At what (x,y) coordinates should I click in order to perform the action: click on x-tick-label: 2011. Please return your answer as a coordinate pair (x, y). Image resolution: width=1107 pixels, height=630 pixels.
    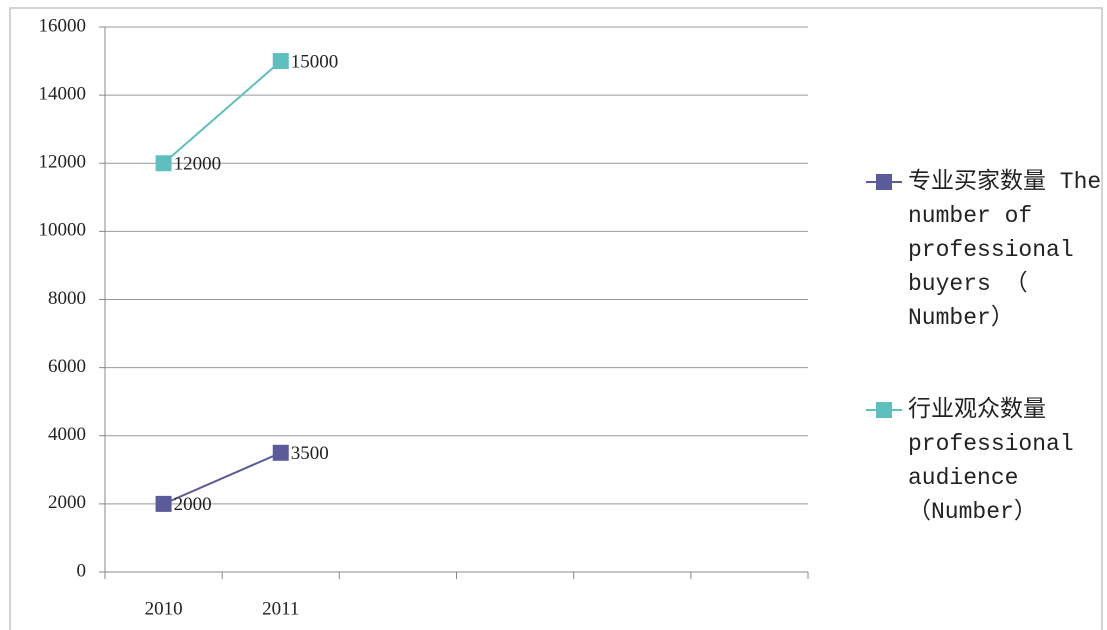
    Looking at the image, I should click on (280, 608).